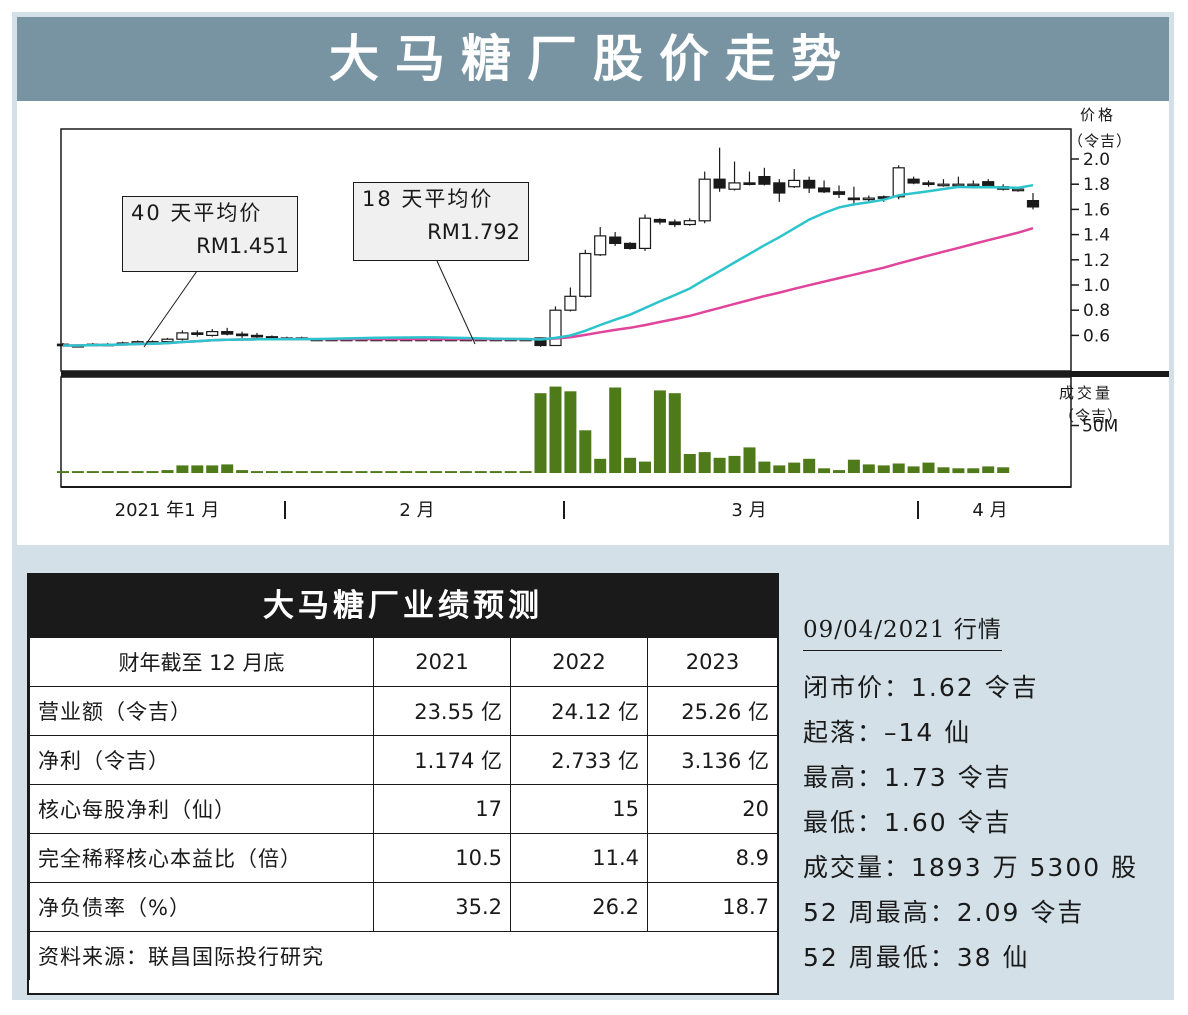  What do you see at coordinates (615, 374) in the screenshot?
I see `panel-divider` at bounding box center [615, 374].